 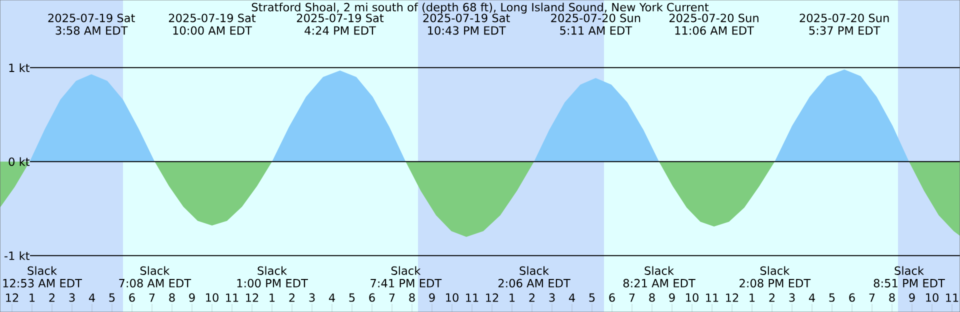 What do you see at coordinates (480, 8) in the screenshot?
I see `chart-title: Stratford Shoal, 2 mi south of (depth 68 ft), Long Island Sound, New York Current` at bounding box center [480, 8].